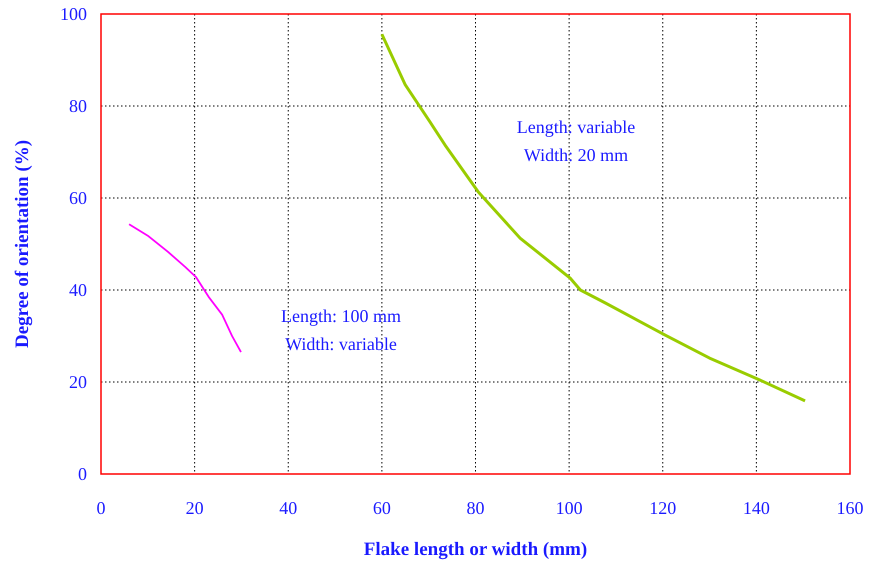 This screenshot has height=565, width=871. I want to click on x-tick-label: 20, so click(195, 508).